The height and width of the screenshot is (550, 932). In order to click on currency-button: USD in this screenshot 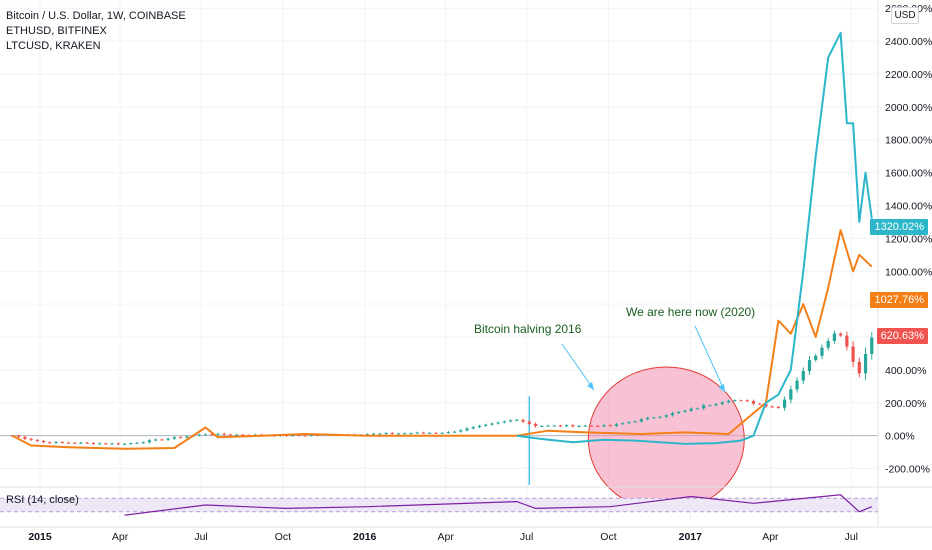, I will do `click(905, 15)`.